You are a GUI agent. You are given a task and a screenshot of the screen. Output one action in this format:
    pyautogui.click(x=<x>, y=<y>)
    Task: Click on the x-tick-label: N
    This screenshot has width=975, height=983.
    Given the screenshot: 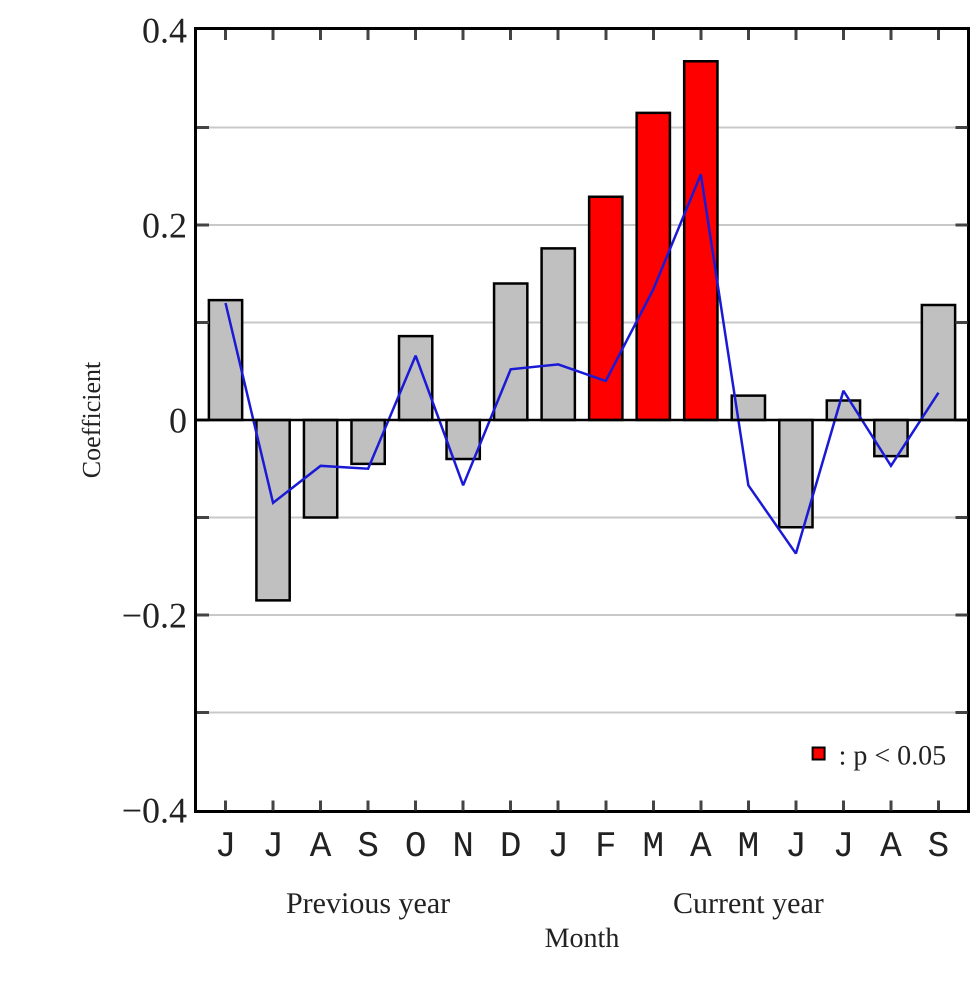 What is the action you would take?
    pyautogui.click(x=463, y=846)
    